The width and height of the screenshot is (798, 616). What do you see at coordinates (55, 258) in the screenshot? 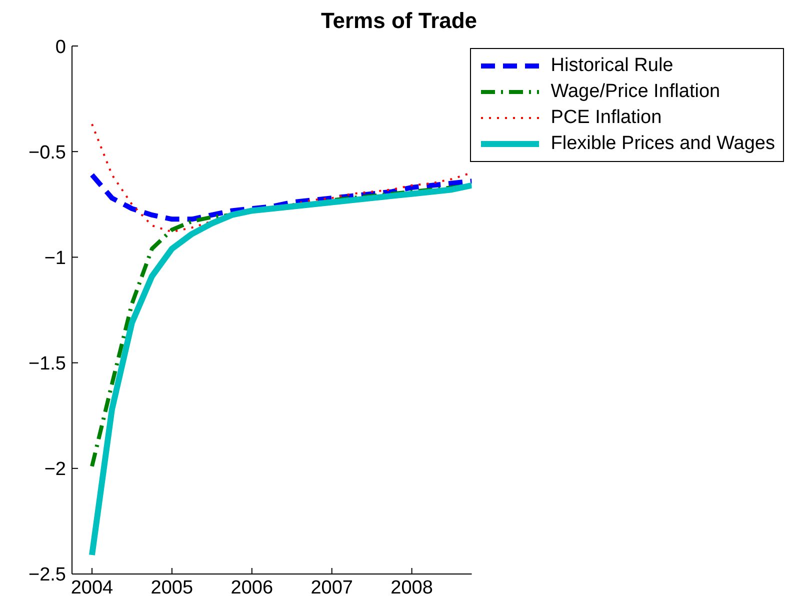
I see `y-tick-label: −1` at bounding box center [55, 258].